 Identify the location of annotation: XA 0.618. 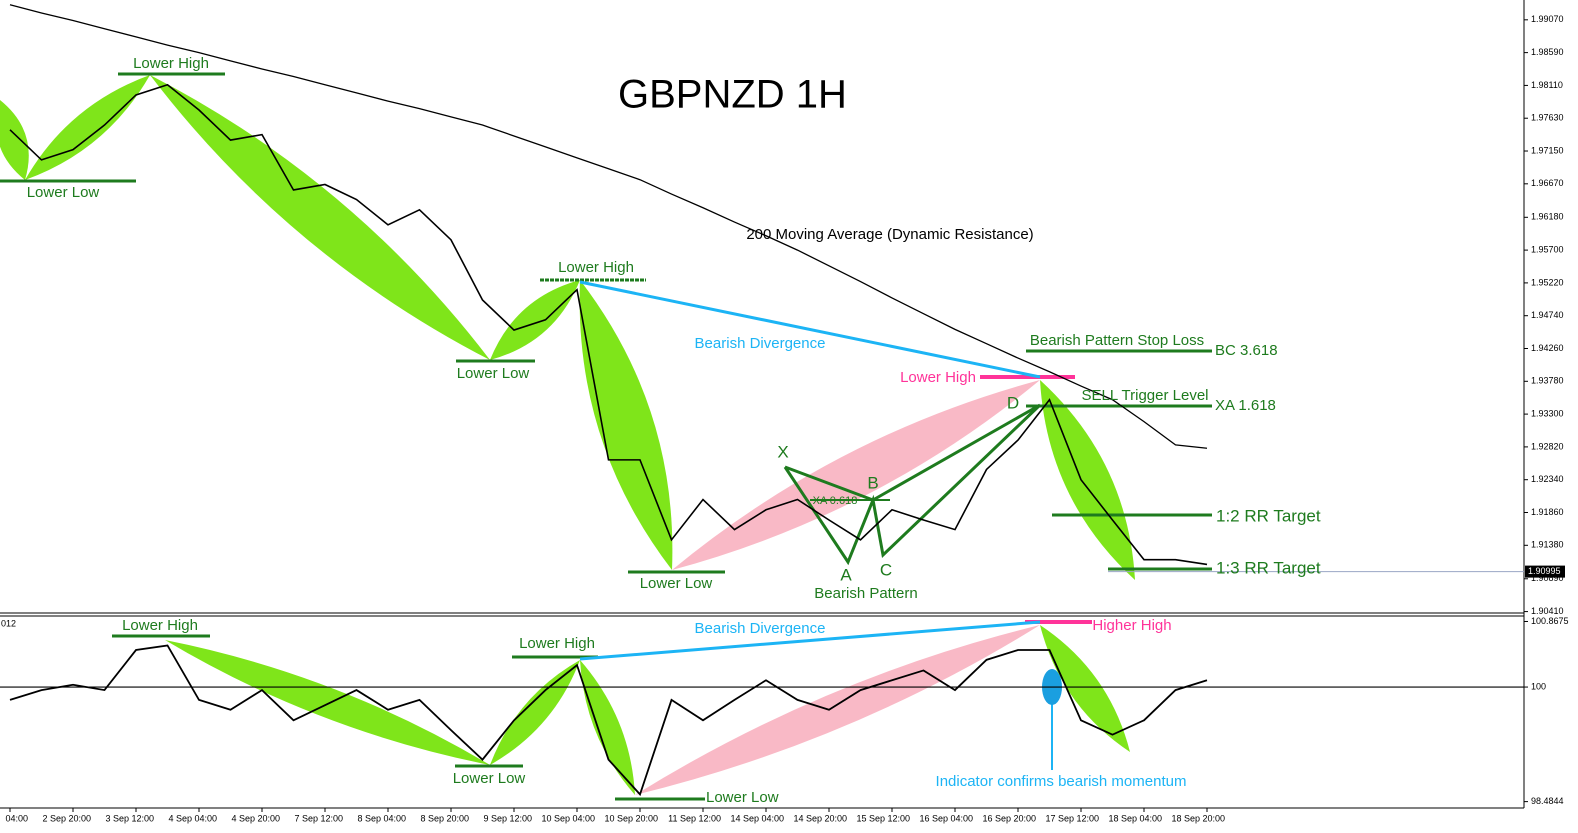
(835, 501).